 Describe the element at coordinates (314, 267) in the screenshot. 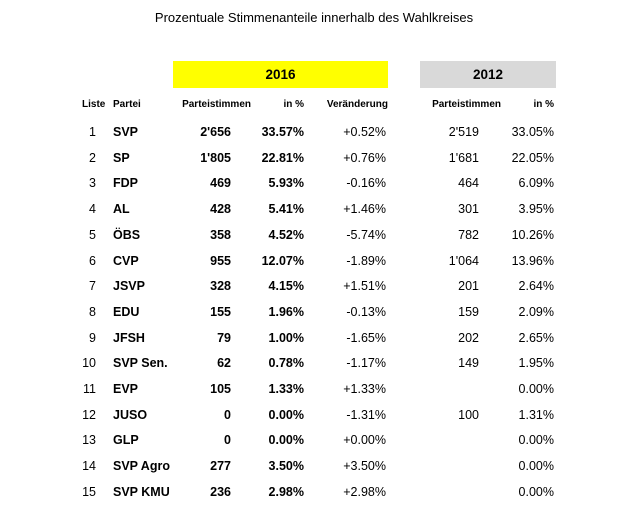

I see `table-row: 6 CVP 955 12.07% -1.89% 1'064 13.96%` at that location.